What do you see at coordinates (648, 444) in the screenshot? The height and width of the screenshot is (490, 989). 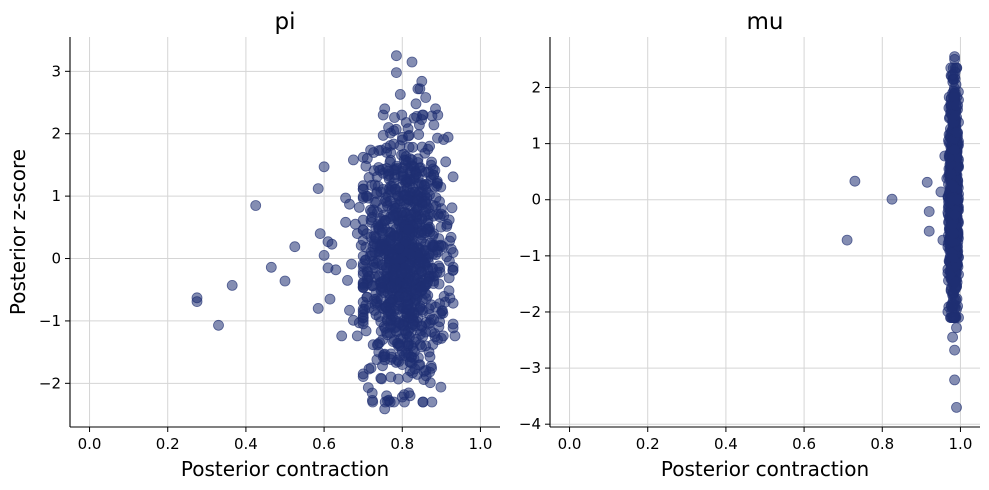 I see `mu-x-tick-label: 0.2` at bounding box center [648, 444].